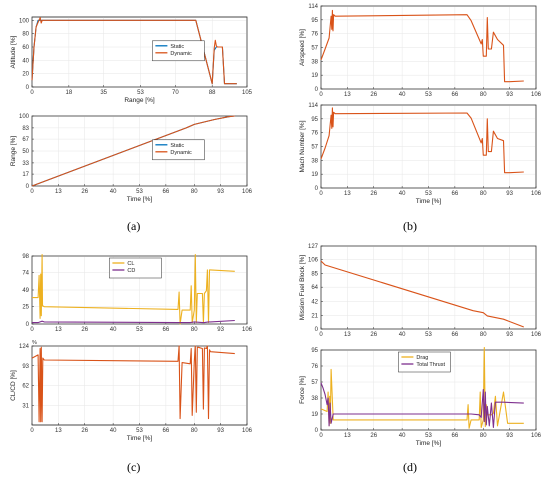  What do you see at coordinates (313, 261) in the screenshot?
I see `y-tick-label: 106` at bounding box center [313, 261].